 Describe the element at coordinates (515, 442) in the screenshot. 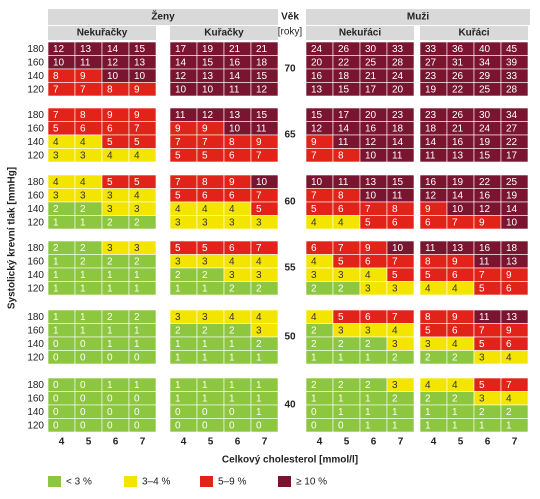

I see `x-tick-label: 7` at that location.